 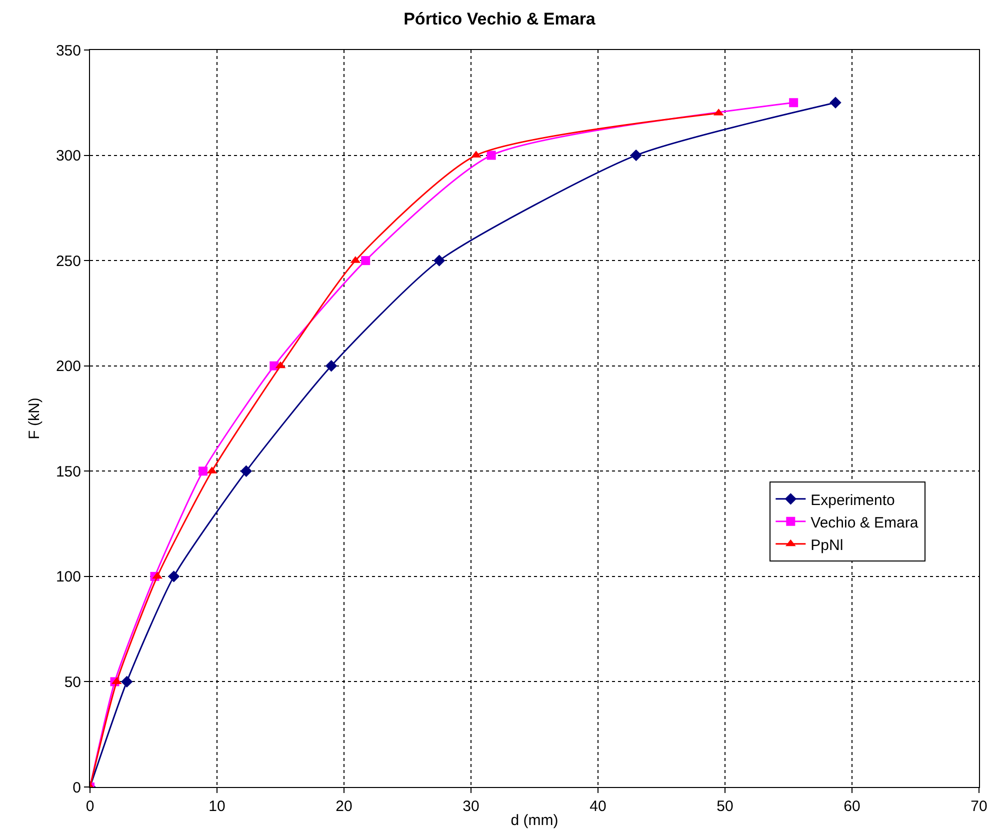 I want to click on legend-label: PpNl, so click(x=827, y=545).